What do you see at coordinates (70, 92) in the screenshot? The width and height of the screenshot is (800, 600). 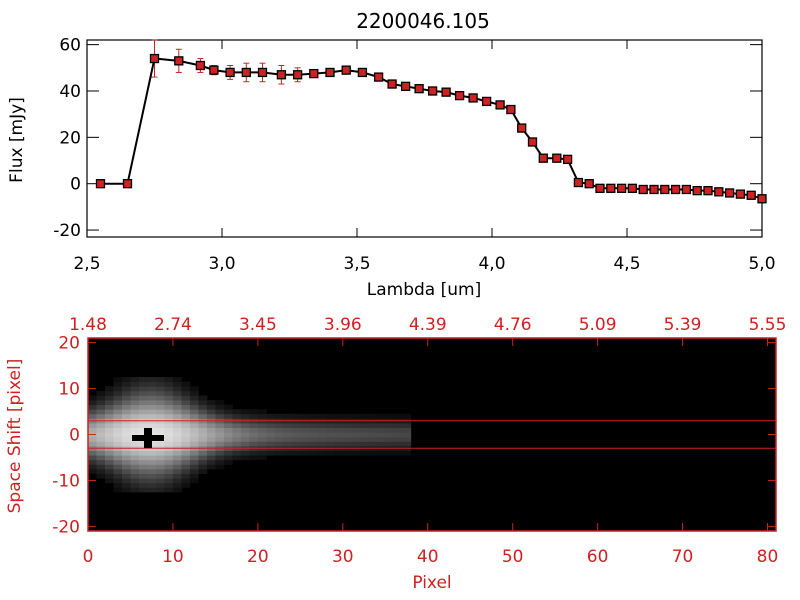 I see `spectrum-y-tick-label: 40` at bounding box center [70, 92].